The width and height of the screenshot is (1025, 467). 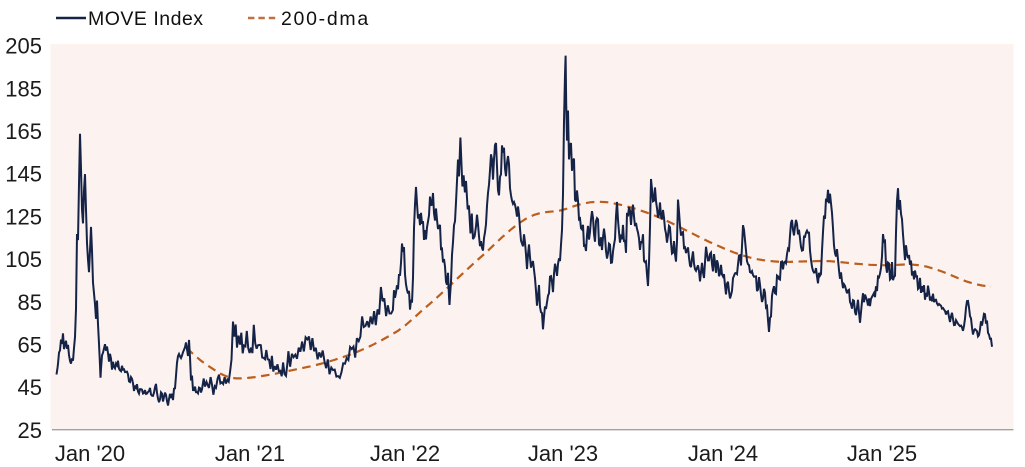 What do you see at coordinates (90, 453) in the screenshot?
I see `svg-text: Jan '20` at bounding box center [90, 453].